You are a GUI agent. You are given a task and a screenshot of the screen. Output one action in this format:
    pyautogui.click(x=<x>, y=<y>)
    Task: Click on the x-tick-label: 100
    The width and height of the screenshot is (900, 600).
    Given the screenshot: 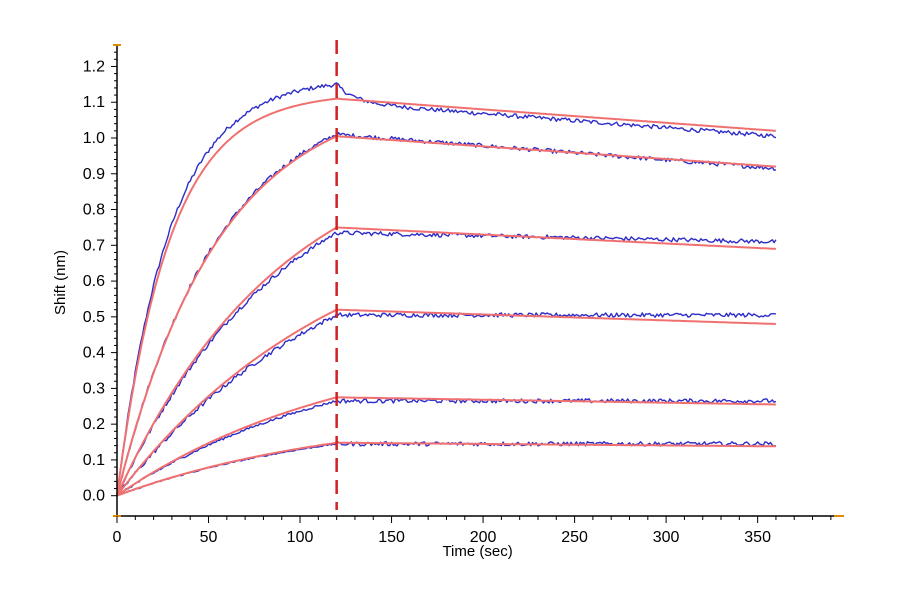 What is the action you would take?
    pyautogui.click(x=300, y=537)
    